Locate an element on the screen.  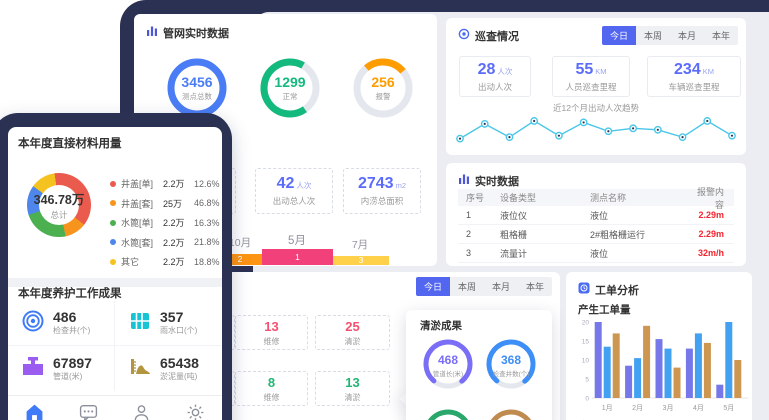
svg-text: 3月 is located at coordinates (668, 408).